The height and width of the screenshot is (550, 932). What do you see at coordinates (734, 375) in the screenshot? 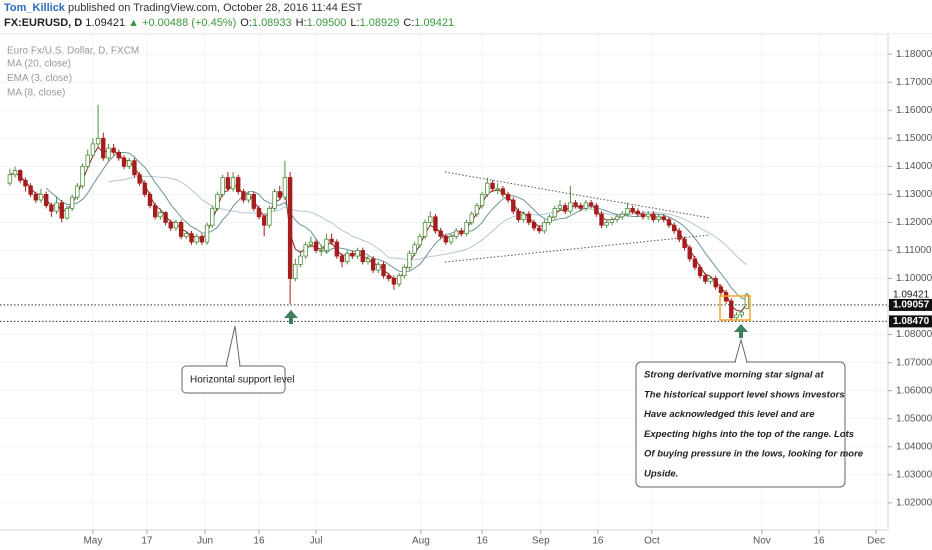
I see `note-line: Strong derivative morning star signal at` at bounding box center [734, 375].